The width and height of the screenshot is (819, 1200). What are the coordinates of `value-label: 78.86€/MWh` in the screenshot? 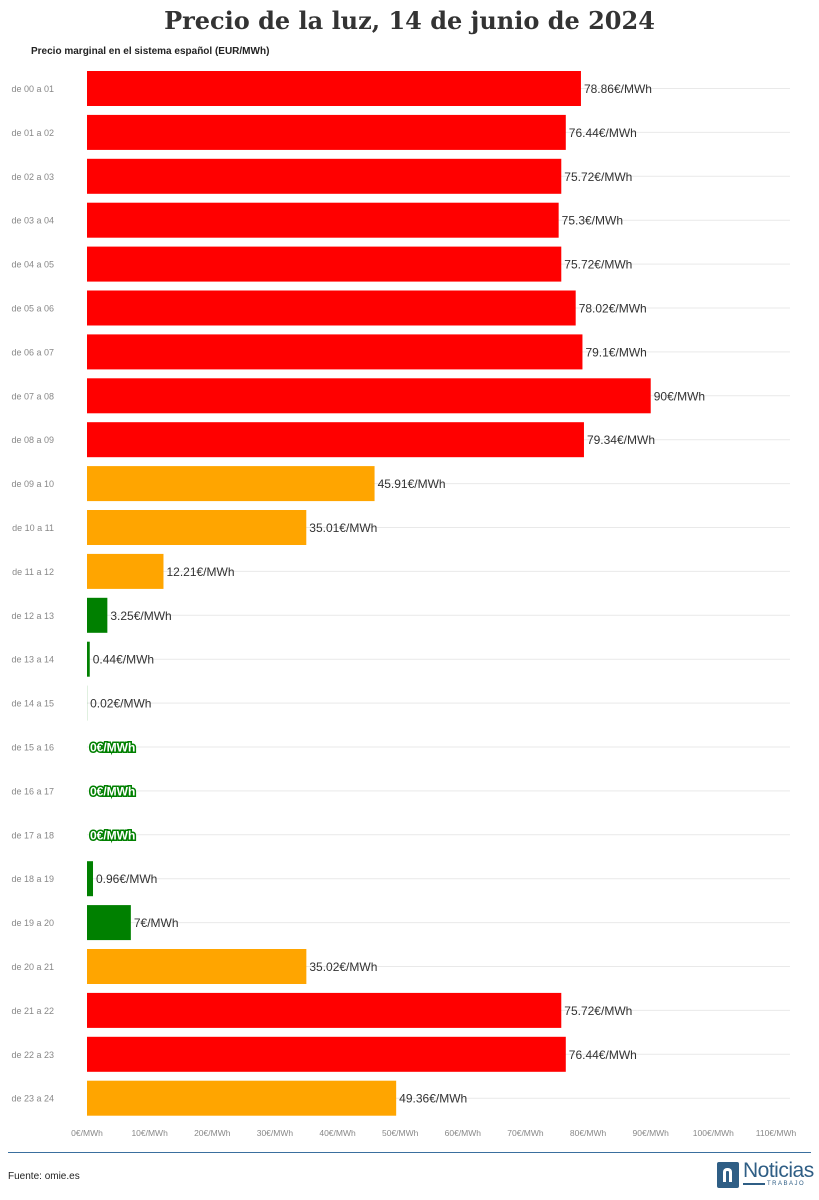 It's located at (618, 89).